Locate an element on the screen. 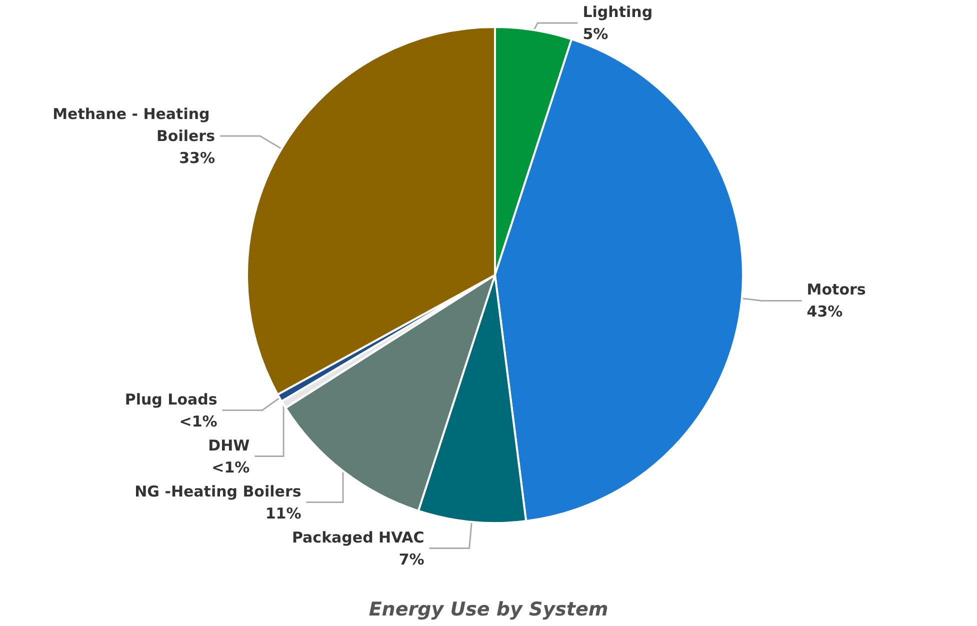  slice-label: NG -Heating Boilers is located at coordinates (218, 491).